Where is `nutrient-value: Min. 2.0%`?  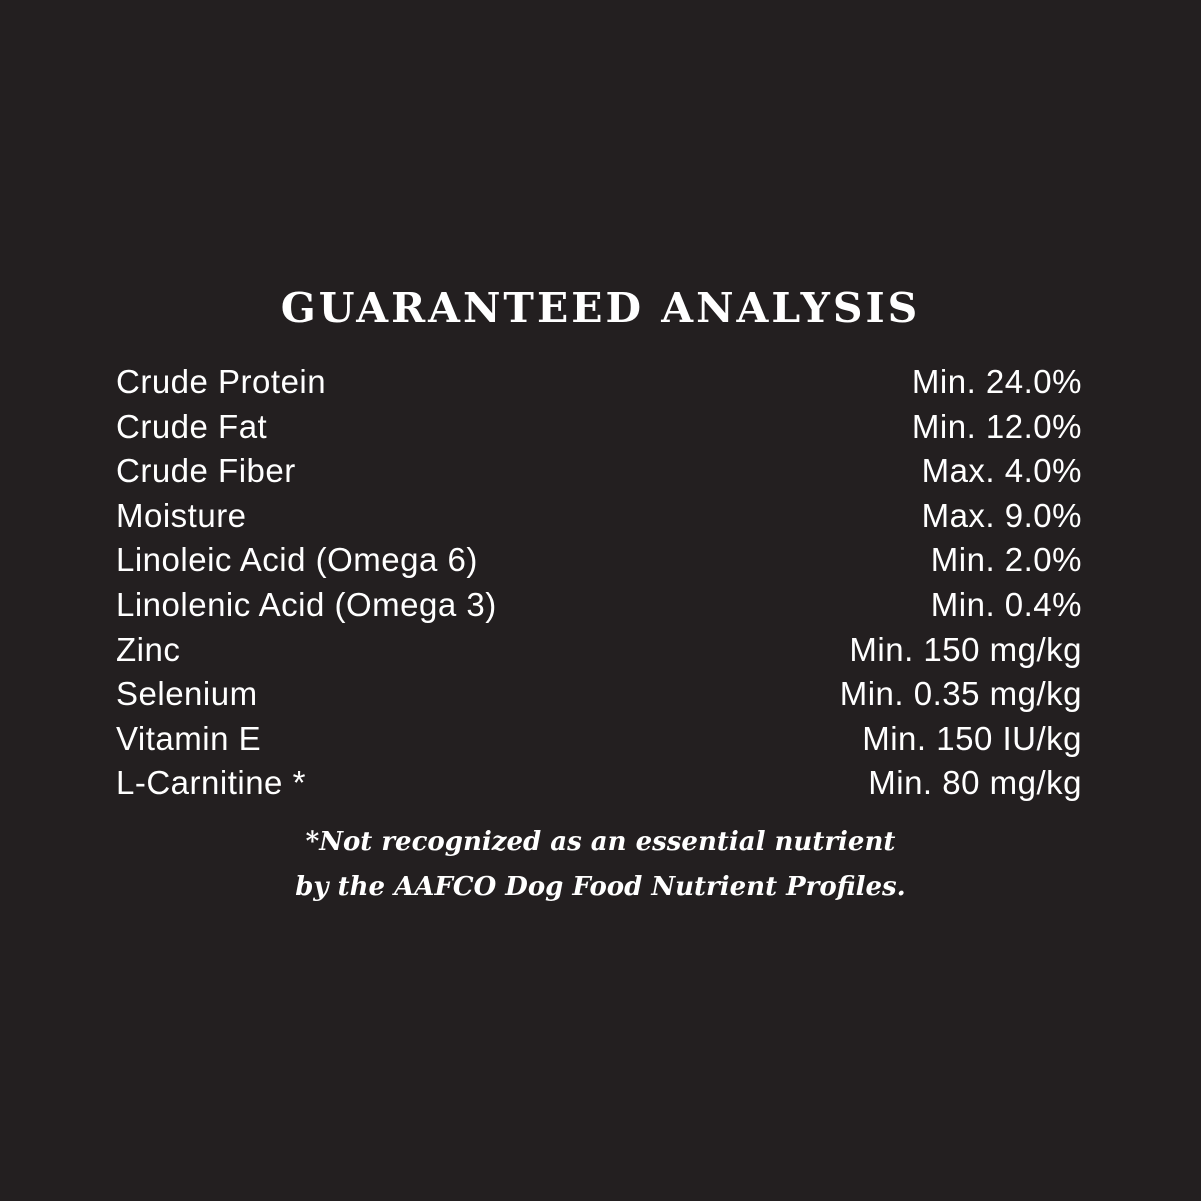
nutrient-value: Min. 2.0% is located at coordinates (1006, 560).